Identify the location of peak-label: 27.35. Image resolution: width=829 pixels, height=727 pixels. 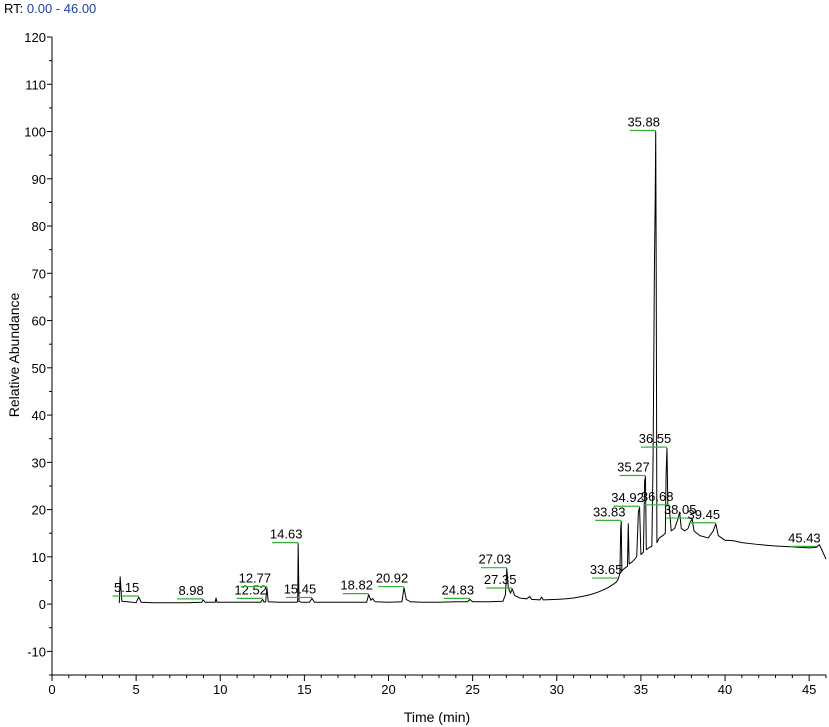
(500, 579).